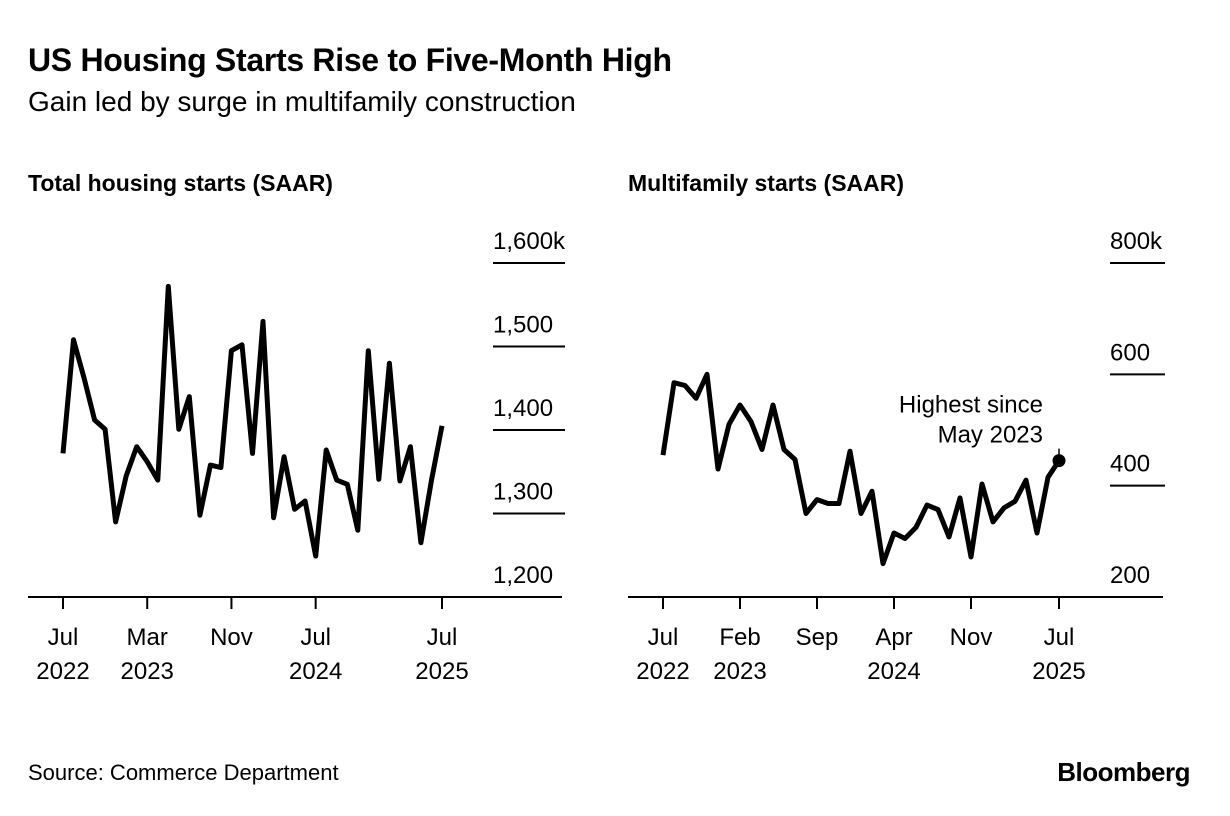  I want to click on annotation-label-line2: May 2023, so click(990, 435).